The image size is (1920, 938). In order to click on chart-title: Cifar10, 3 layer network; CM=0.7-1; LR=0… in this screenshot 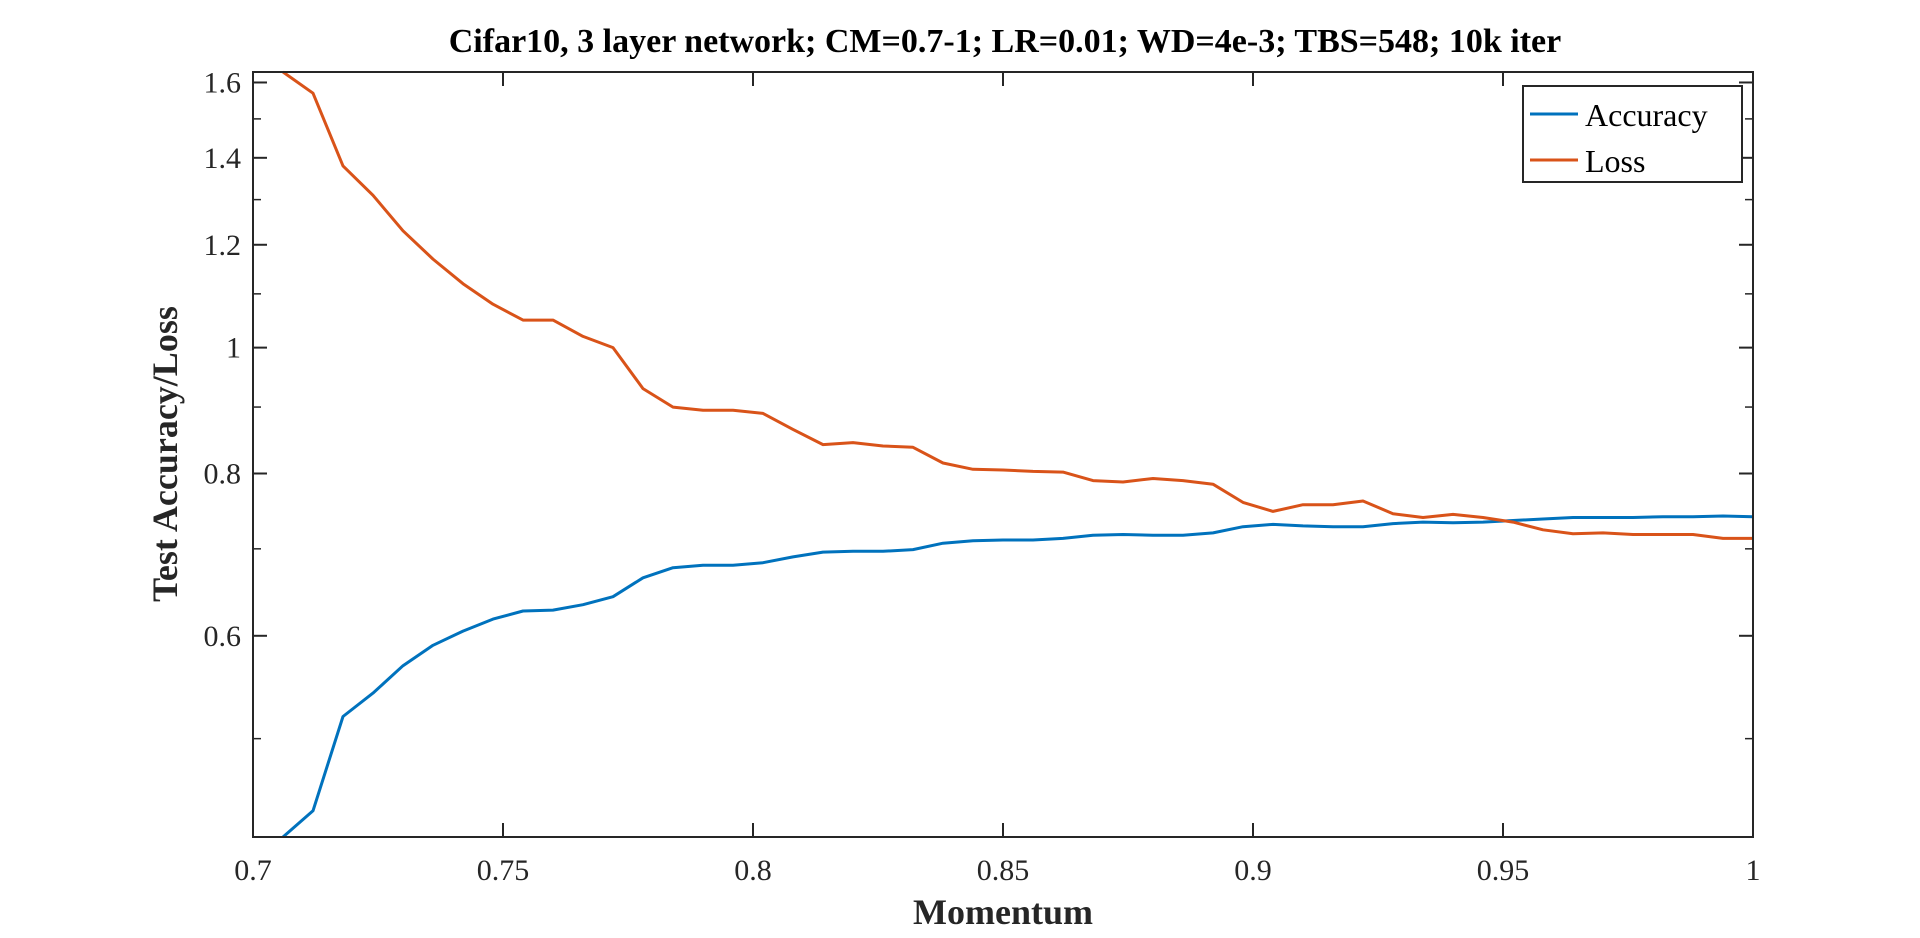, I will do `click(1005, 41)`.